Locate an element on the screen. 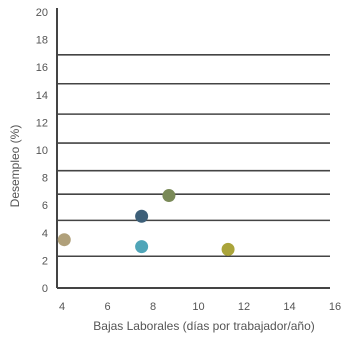  x-tick-label-6: 6 is located at coordinates (107, 307).